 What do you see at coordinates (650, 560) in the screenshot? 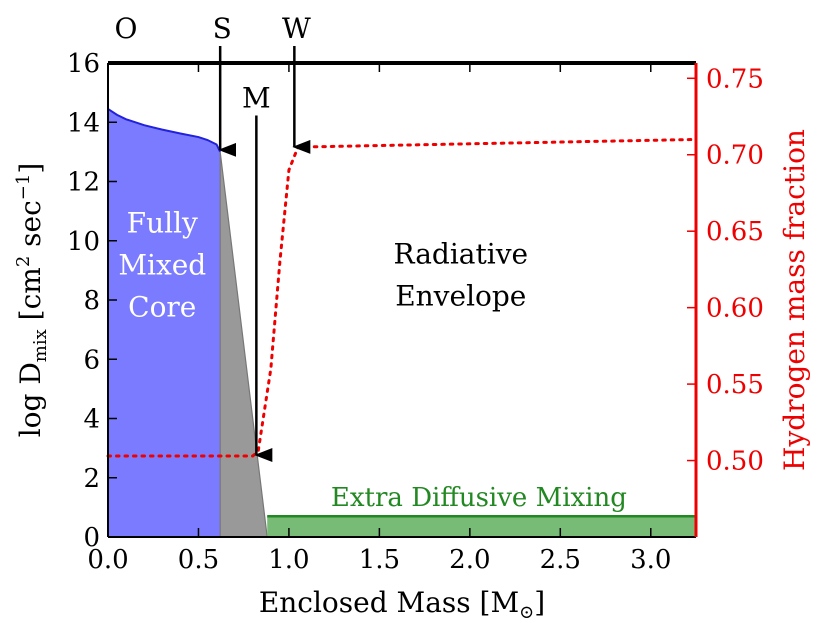
I see `x-tick-label: 3.0` at bounding box center [650, 560].